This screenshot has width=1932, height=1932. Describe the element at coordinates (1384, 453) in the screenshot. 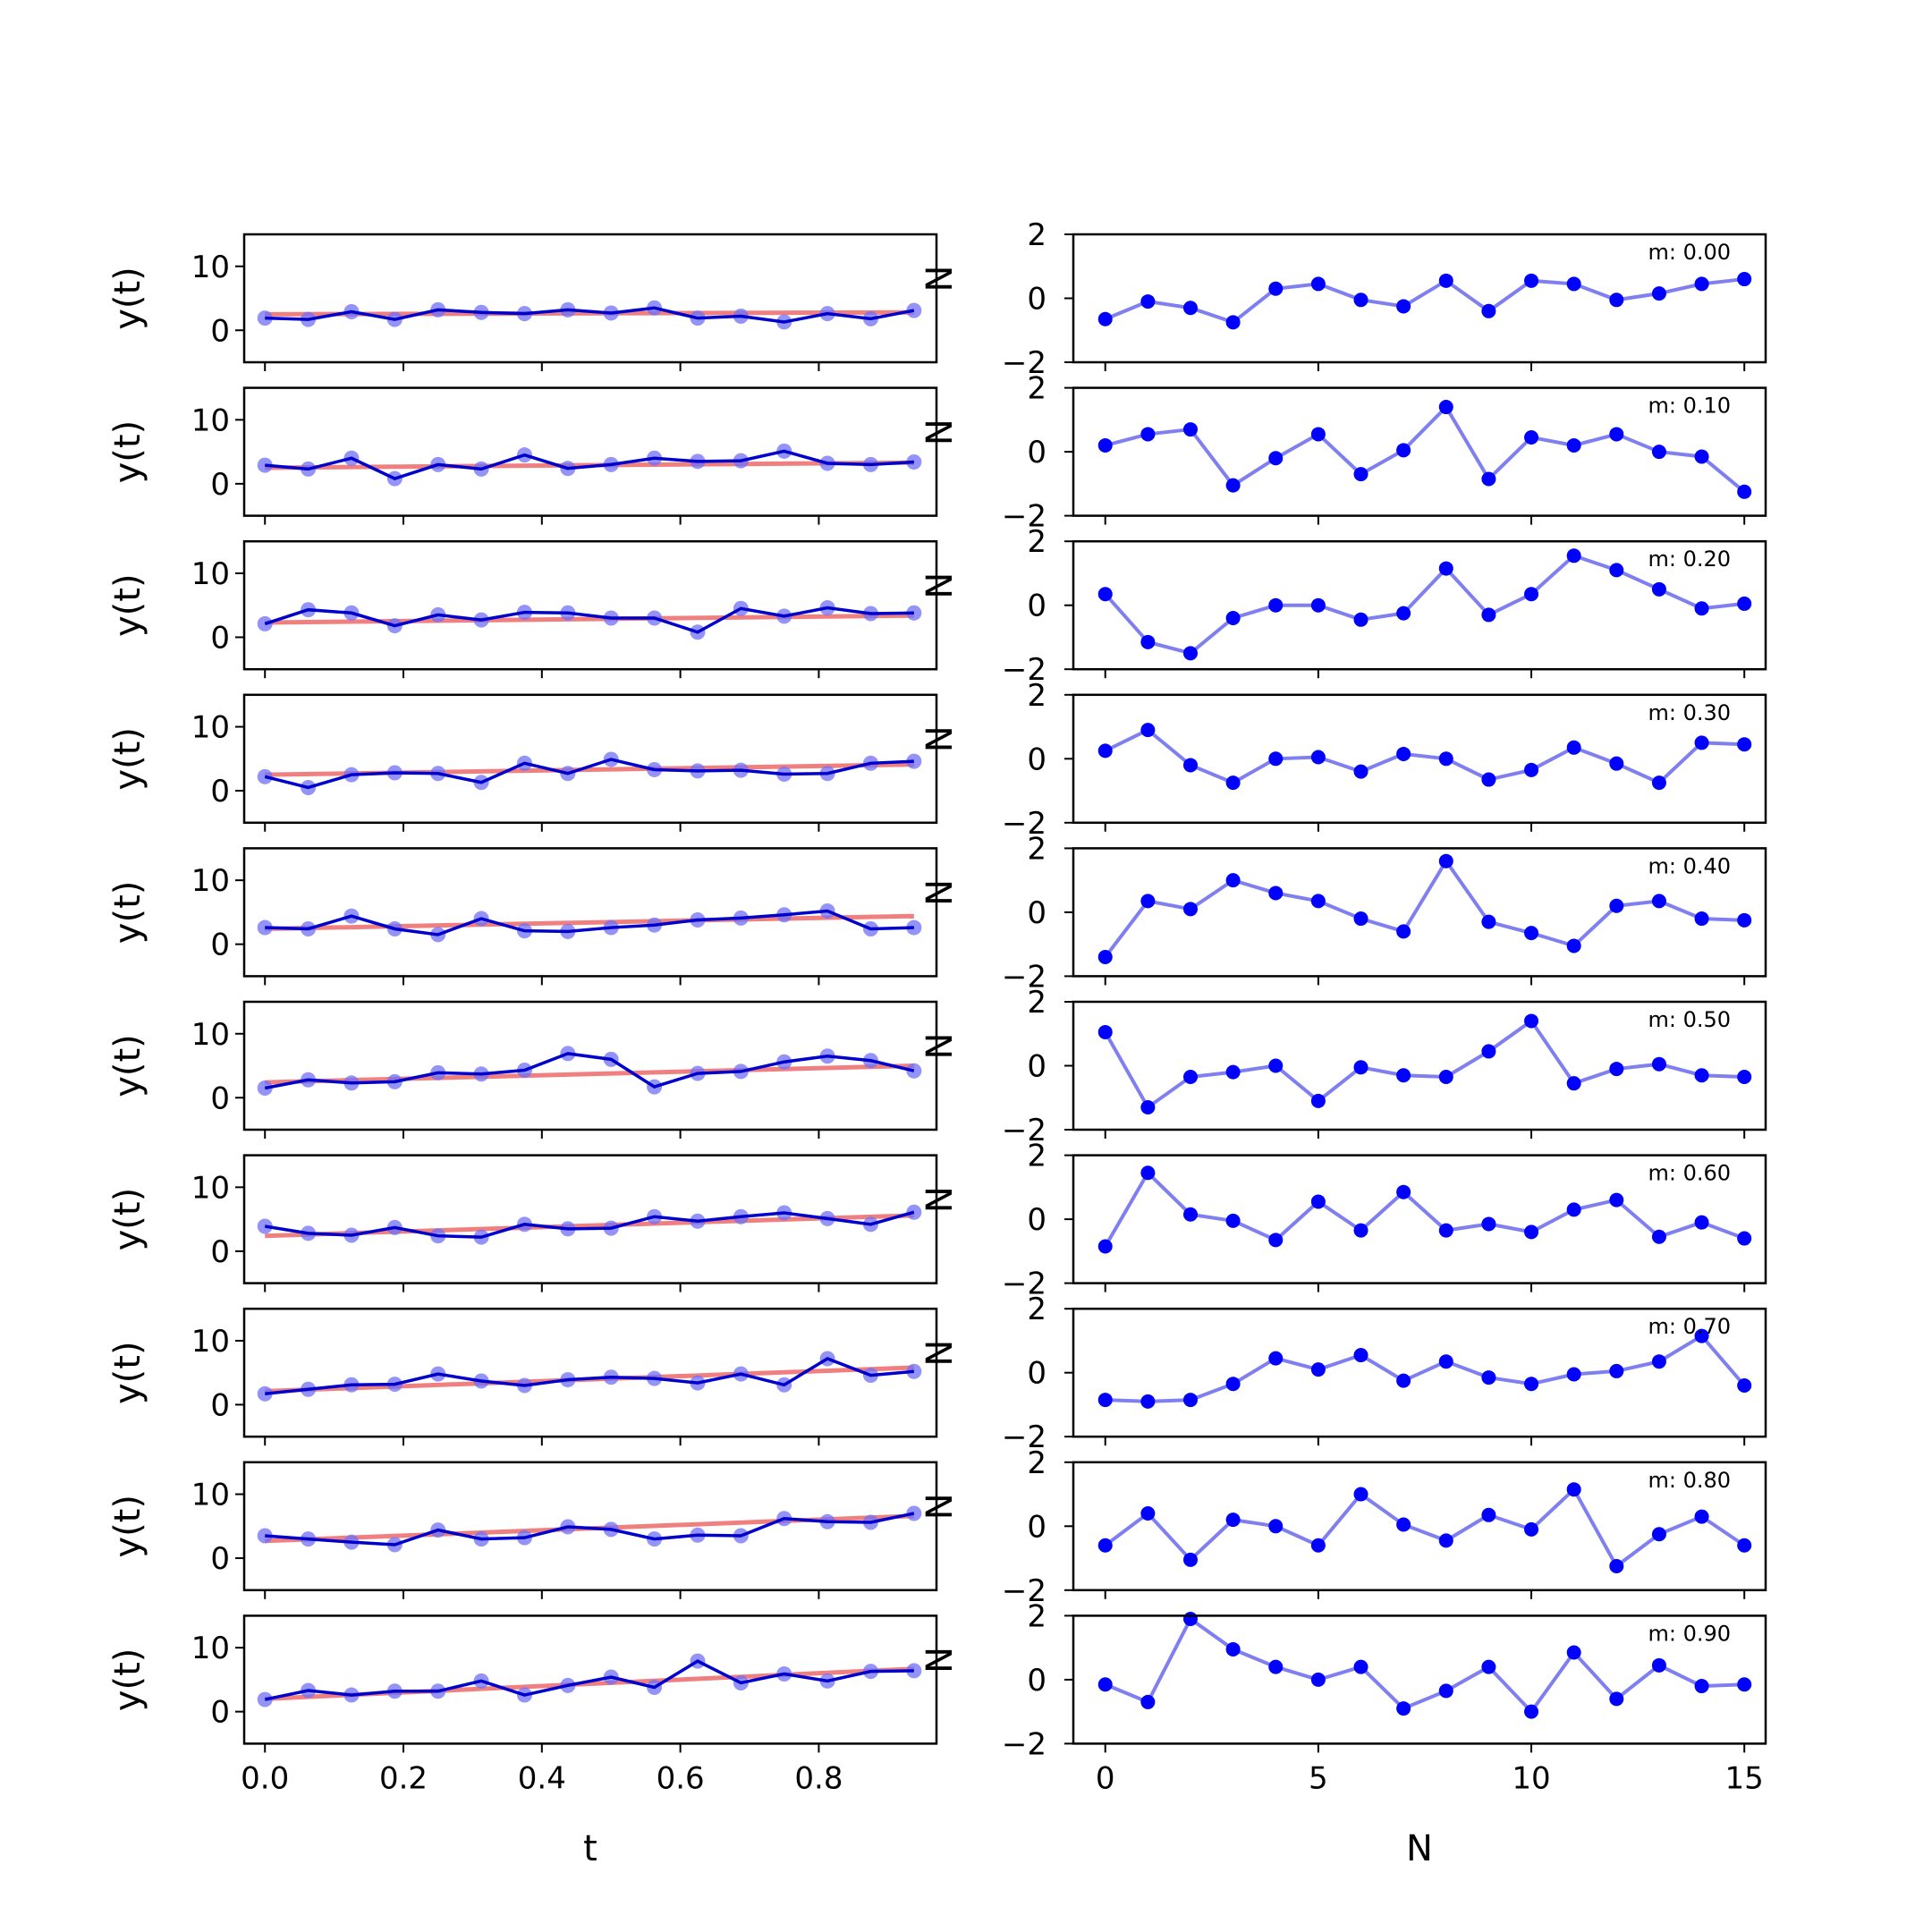

I see `residual-panel: 2 0 −2 m: 0.10` at that location.